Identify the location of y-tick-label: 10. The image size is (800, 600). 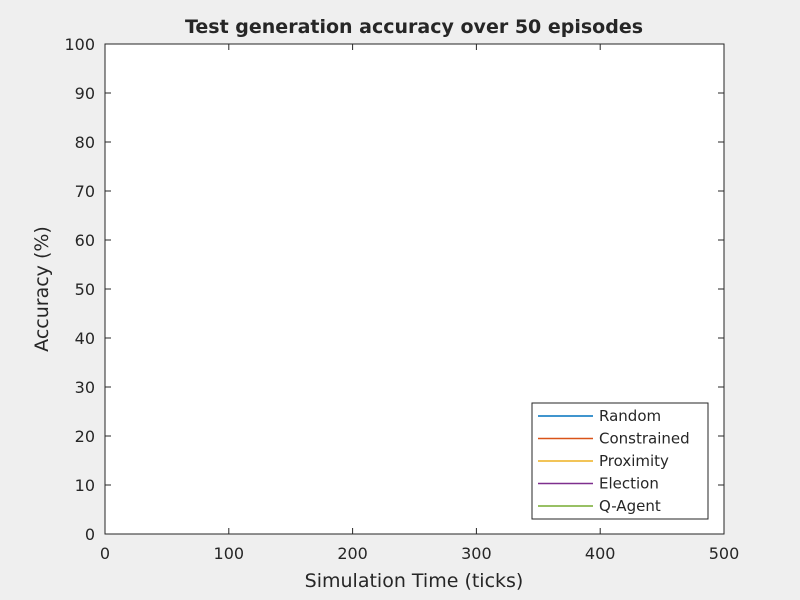
(85, 485).